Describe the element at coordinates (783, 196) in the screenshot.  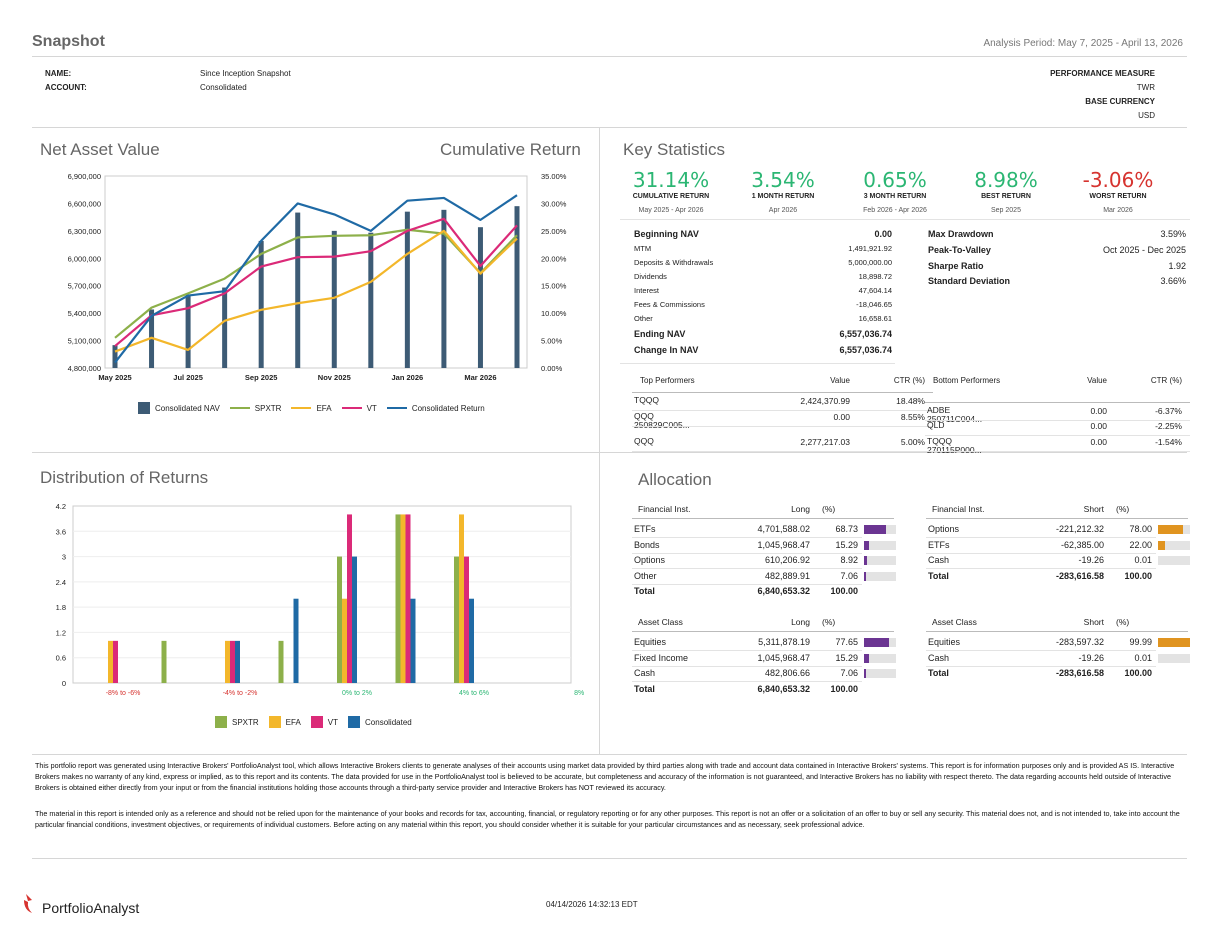
I see `stat-label: 1 MONTH RETURN` at that location.